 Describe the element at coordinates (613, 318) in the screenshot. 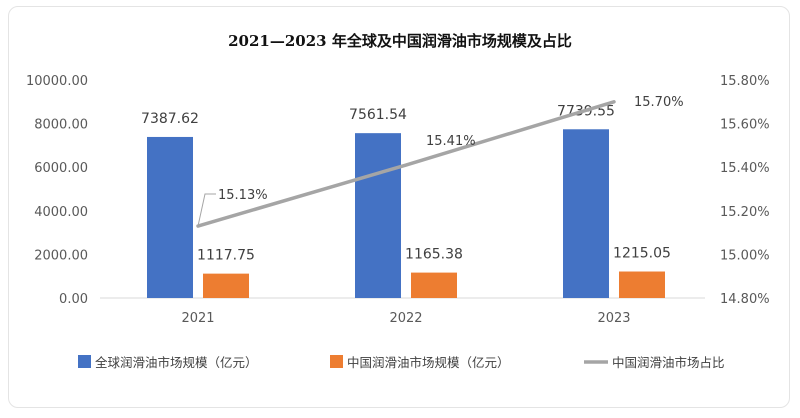

I see `x-axis-category-label: 2023` at that location.